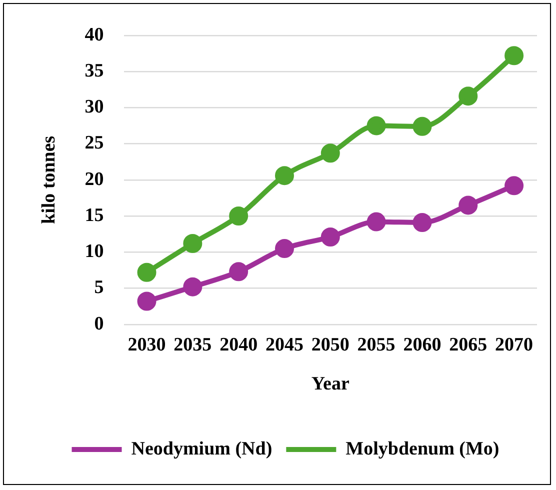  Describe the element at coordinates (94, 107) in the screenshot. I see `y-tick-label: 30` at that location.